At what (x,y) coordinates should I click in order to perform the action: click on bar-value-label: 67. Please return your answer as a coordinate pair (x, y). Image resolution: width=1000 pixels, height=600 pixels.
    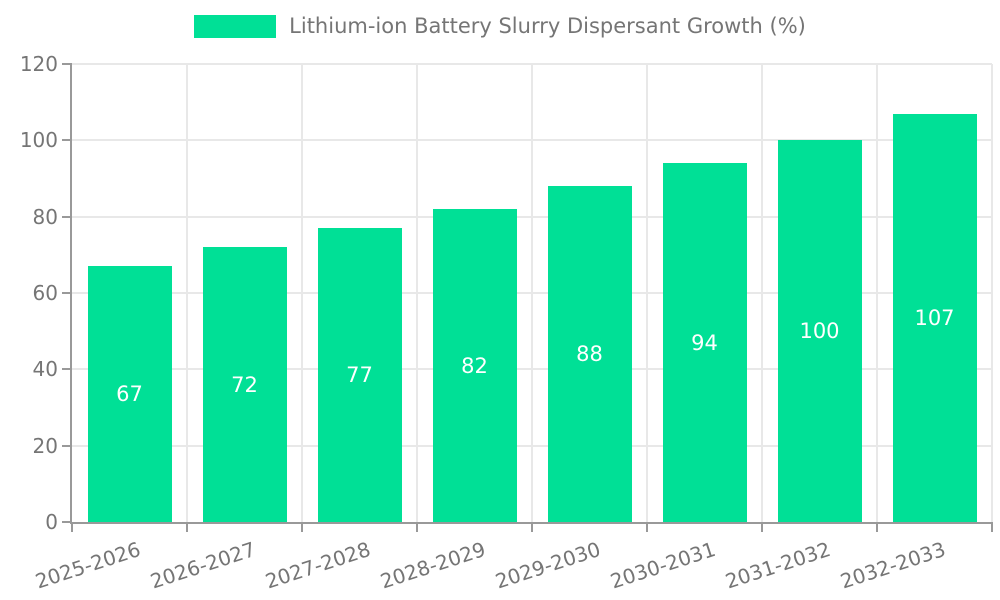
    Looking at the image, I should click on (129, 394).